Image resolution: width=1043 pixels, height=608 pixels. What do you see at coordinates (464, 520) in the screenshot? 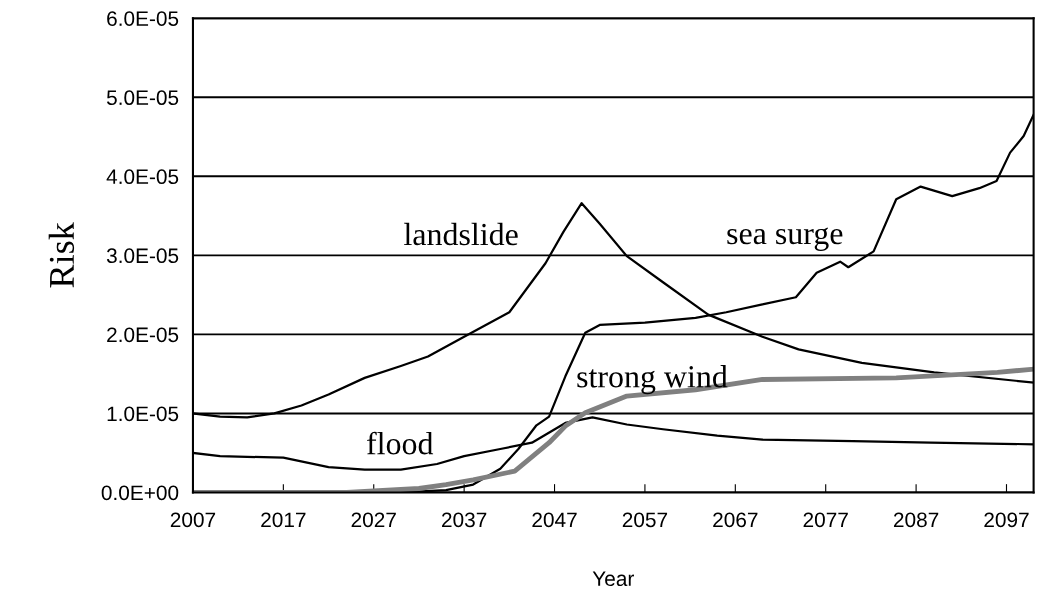
I see `x-tick-label: 2037` at bounding box center [464, 520].